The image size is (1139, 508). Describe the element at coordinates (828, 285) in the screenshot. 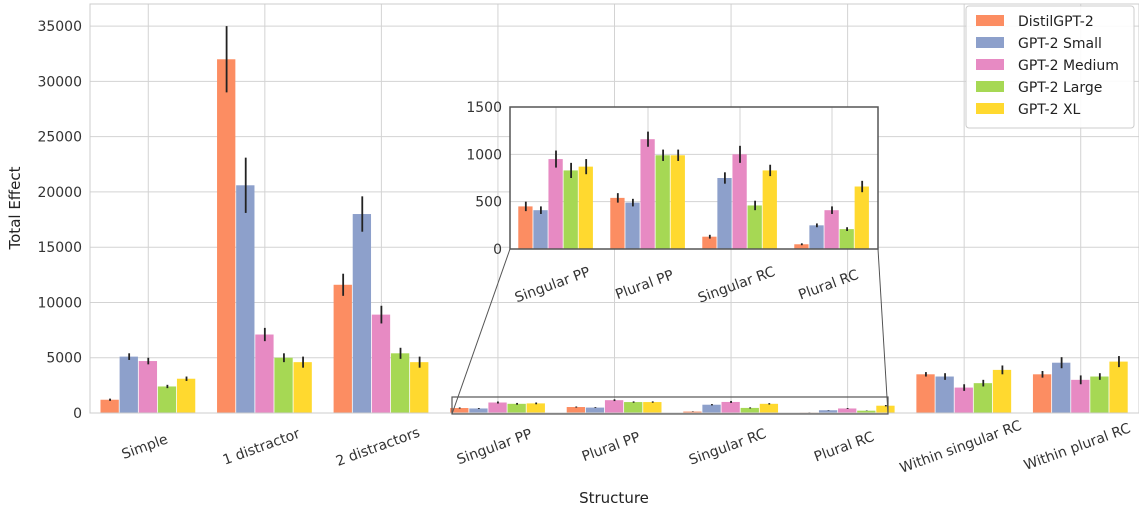

I see `inset-x-tick-label: Plural RC` at that location.